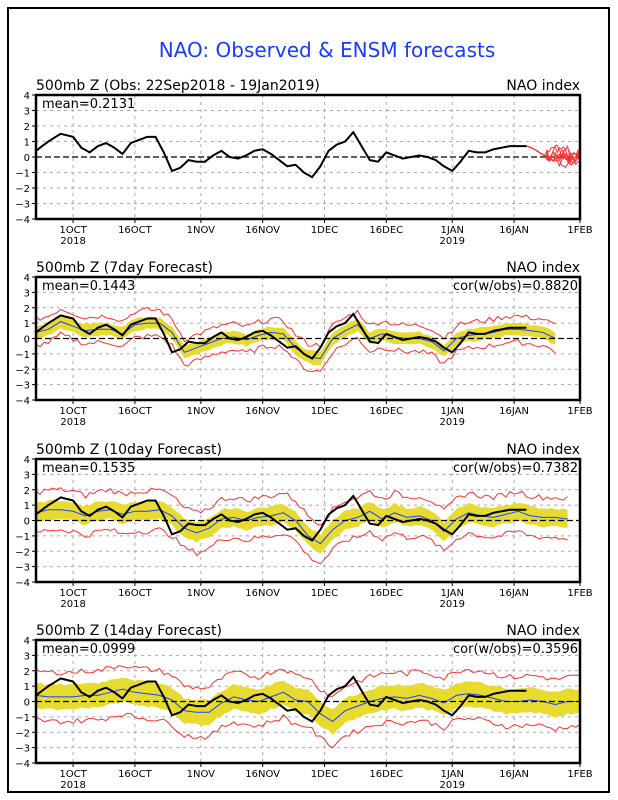 This screenshot has height=800, width=618. What do you see at coordinates (129, 631) in the screenshot?
I see `panel-title: 500mb Z (14day Forecast)` at bounding box center [129, 631].